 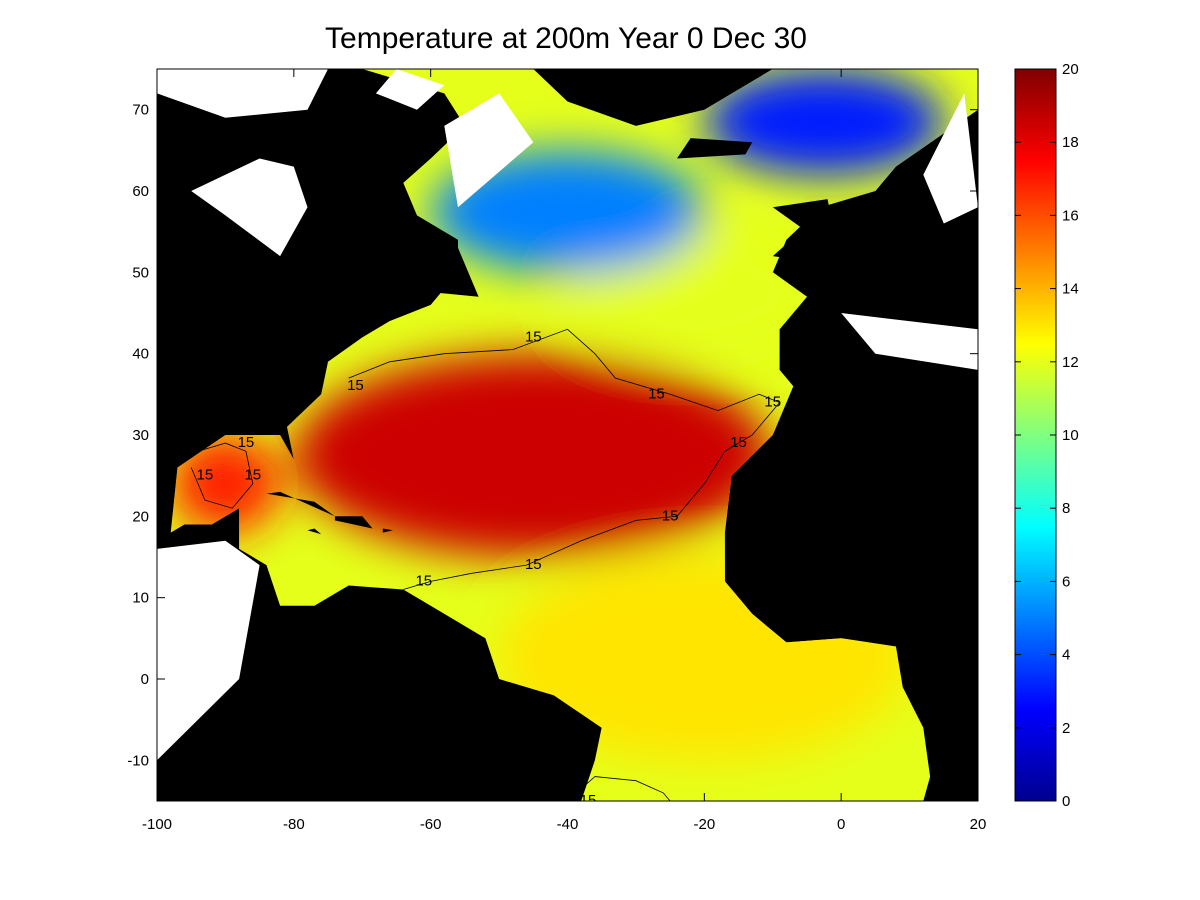 What do you see at coordinates (1066, 655) in the screenshot?
I see `colorbar-tick-label: 4` at bounding box center [1066, 655].